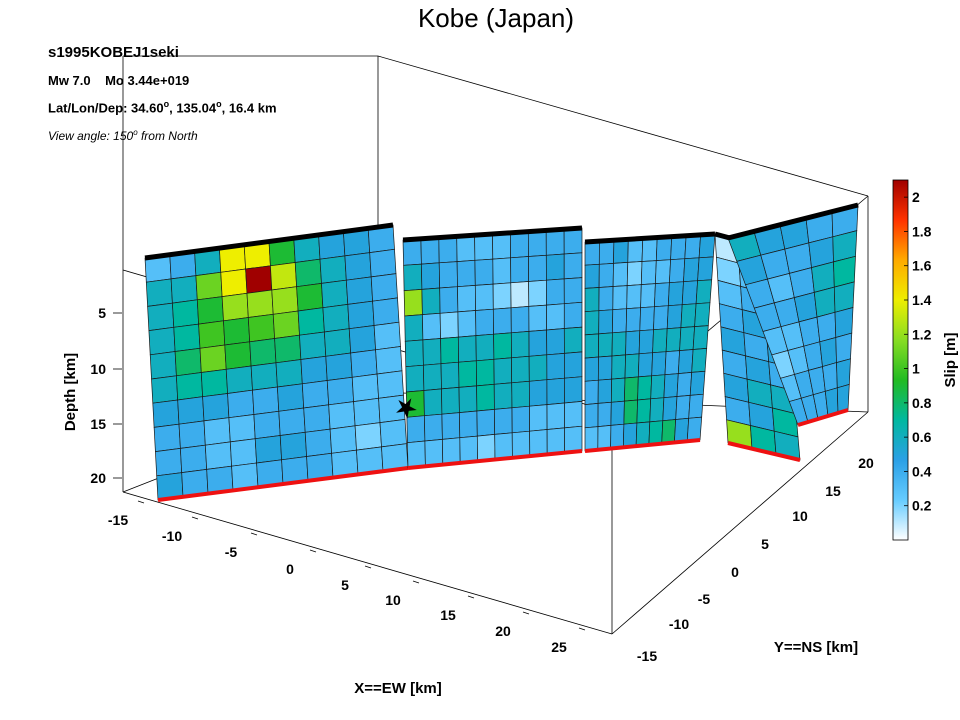 The width and height of the screenshot is (960, 720). What do you see at coordinates (916, 197) in the screenshot?
I see `colorbar-tick-label: 2` at bounding box center [916, 197].